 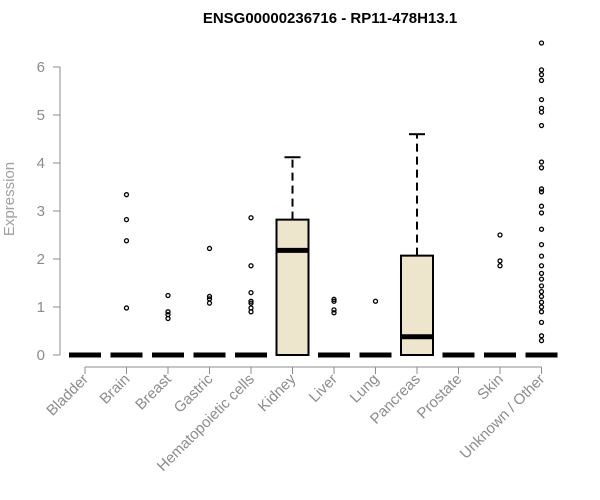 I want to click on x-tick-label: Liver, so click(x=323, y=388).